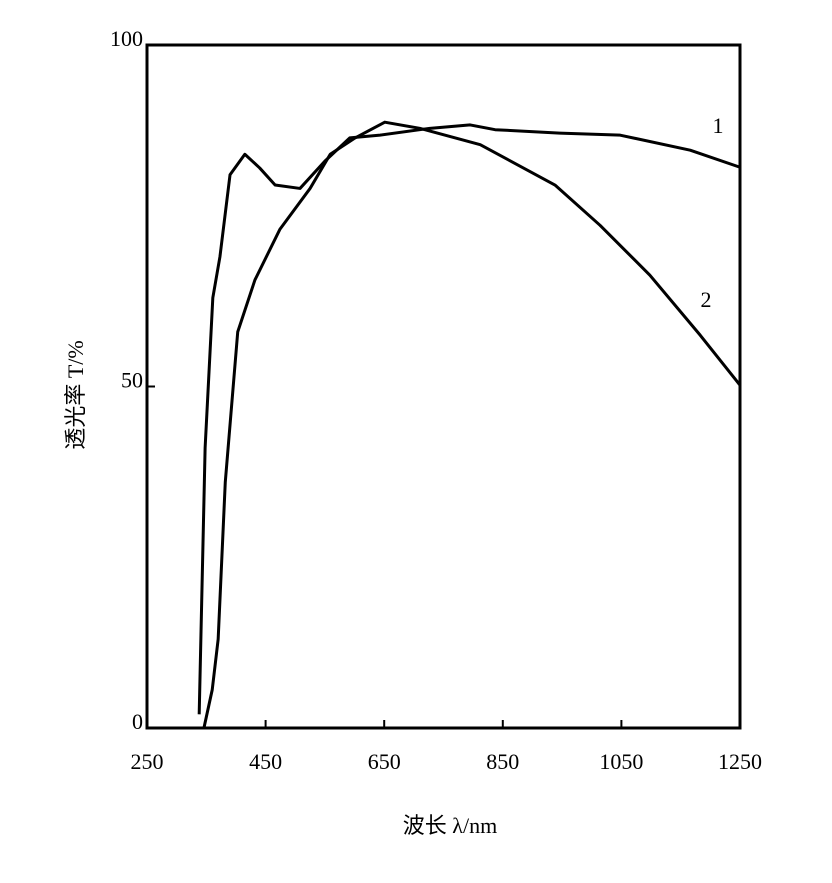 This screenshot has height=883, width=832. I want to click on x-axis-label: 波长 λ/nm, so click(450, 825).